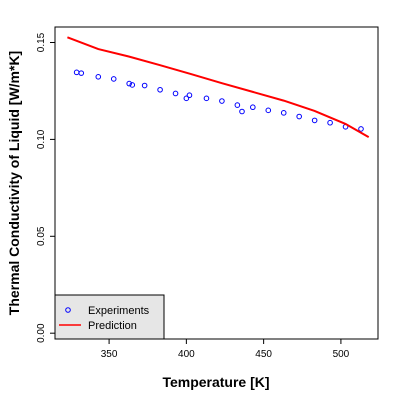 This screenshot has height=400, width=400. I want to click on y-tick-label: 0.00, so click(41, 333).